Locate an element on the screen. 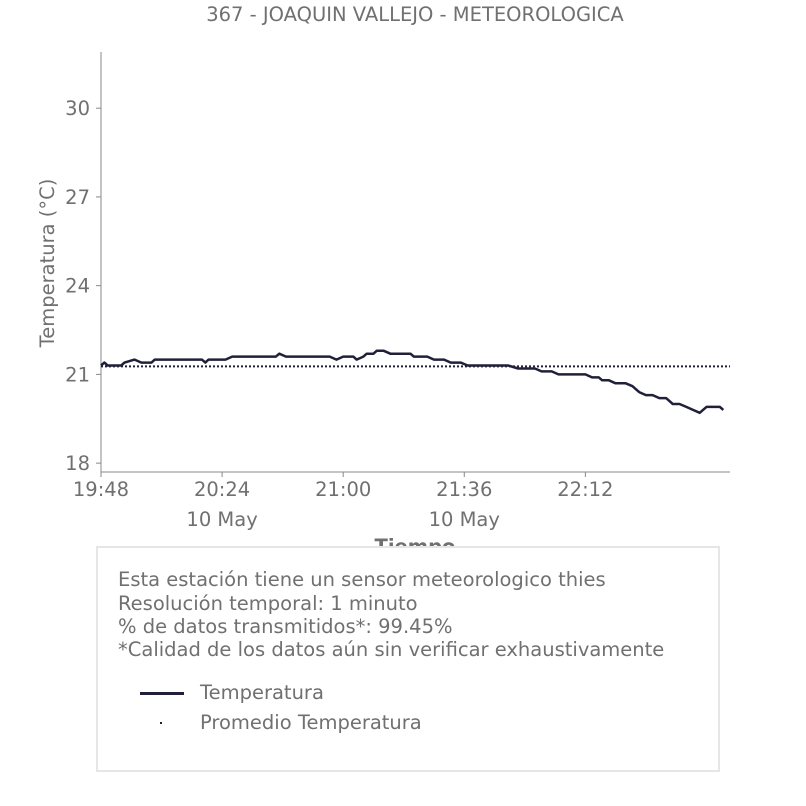 Image resolution: width=806 pixels, height=806 pixels. legend-label-promedio: Promedio Temperatura is located at coordinates (311, 722).